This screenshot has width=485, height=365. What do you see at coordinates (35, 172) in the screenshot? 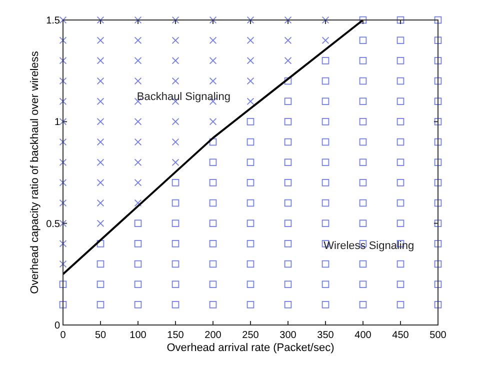
I see `y-axis-title: Overhead capacity ratio of backhaul over wireless` at bounding box center [35, 172].